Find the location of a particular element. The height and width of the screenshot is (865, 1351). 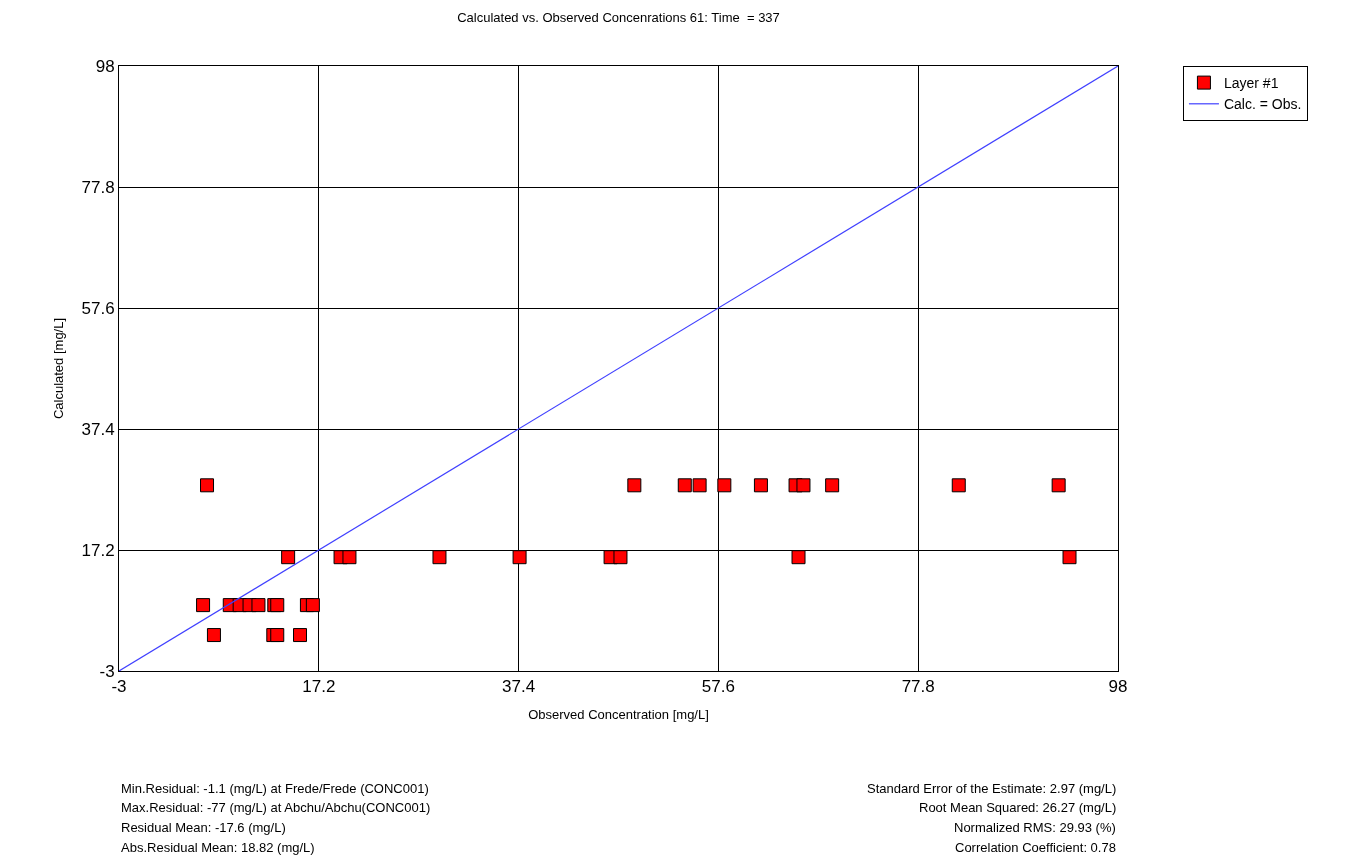

chart-title: Calculated vs. Observed Concenrations 61: Time = 337 is located at coordinates (618, 18).